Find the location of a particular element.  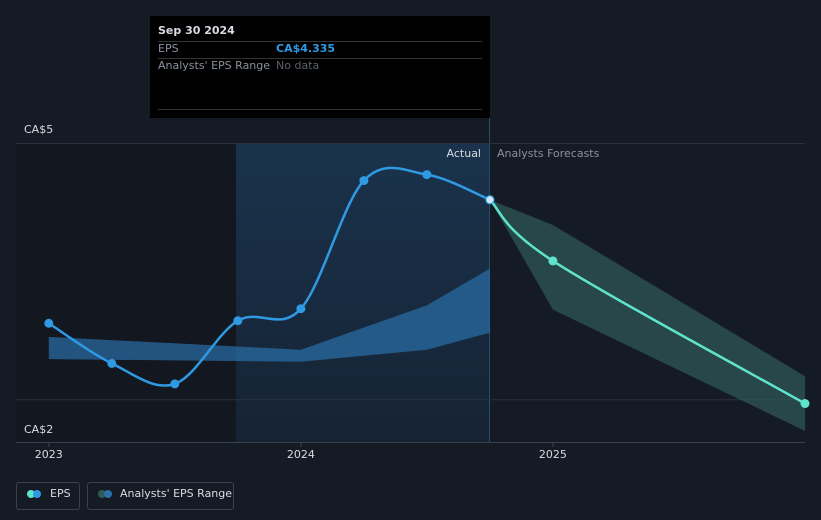

actual-label: Actual is located at coordinates (464, 153).